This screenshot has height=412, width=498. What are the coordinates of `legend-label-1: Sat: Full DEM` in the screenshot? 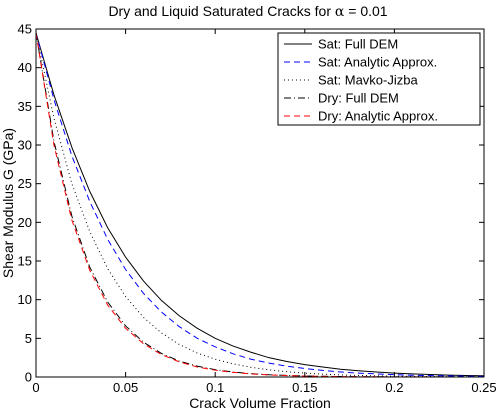 It's located at (358, 44).